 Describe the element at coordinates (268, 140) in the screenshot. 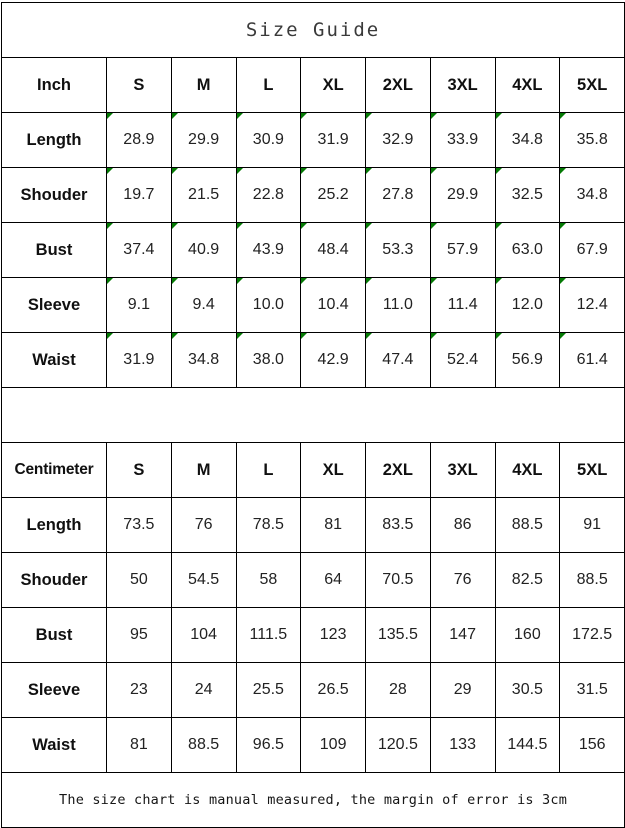

I see `measurement-cell: 30.9` at that location.